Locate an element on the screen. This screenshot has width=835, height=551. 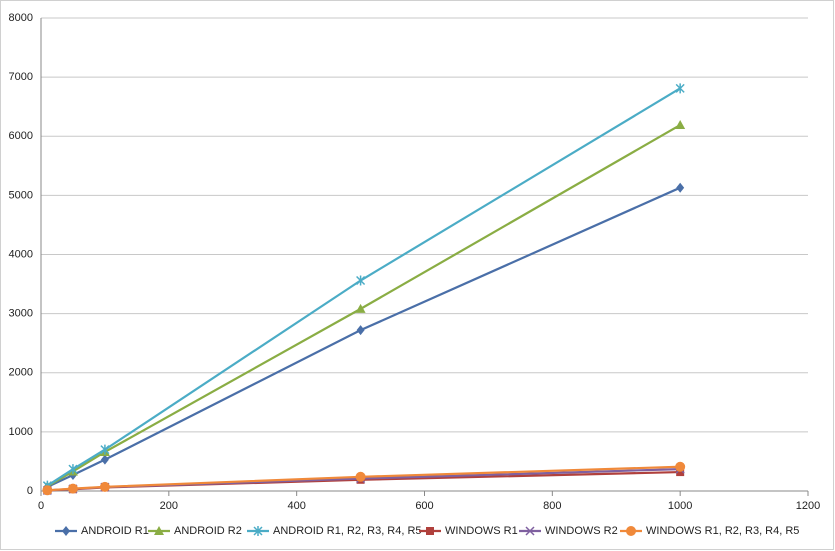
y-tick-label: 6000 is located at coordinates (21, 136).